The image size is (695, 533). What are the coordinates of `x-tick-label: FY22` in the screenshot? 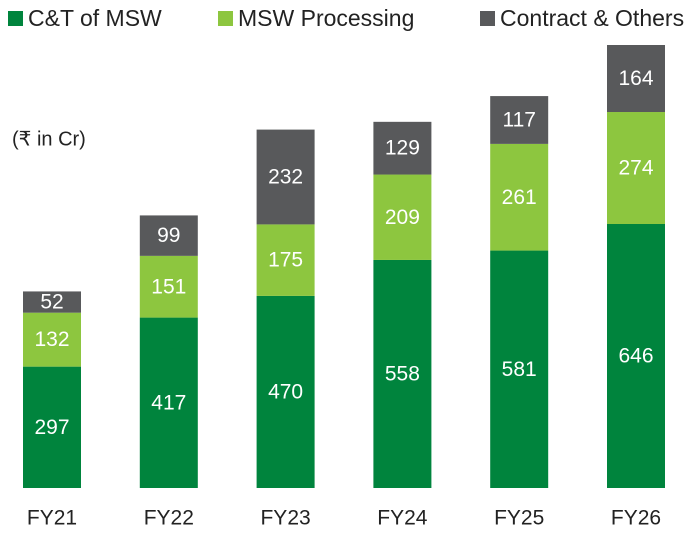 It's located at (169, 518).